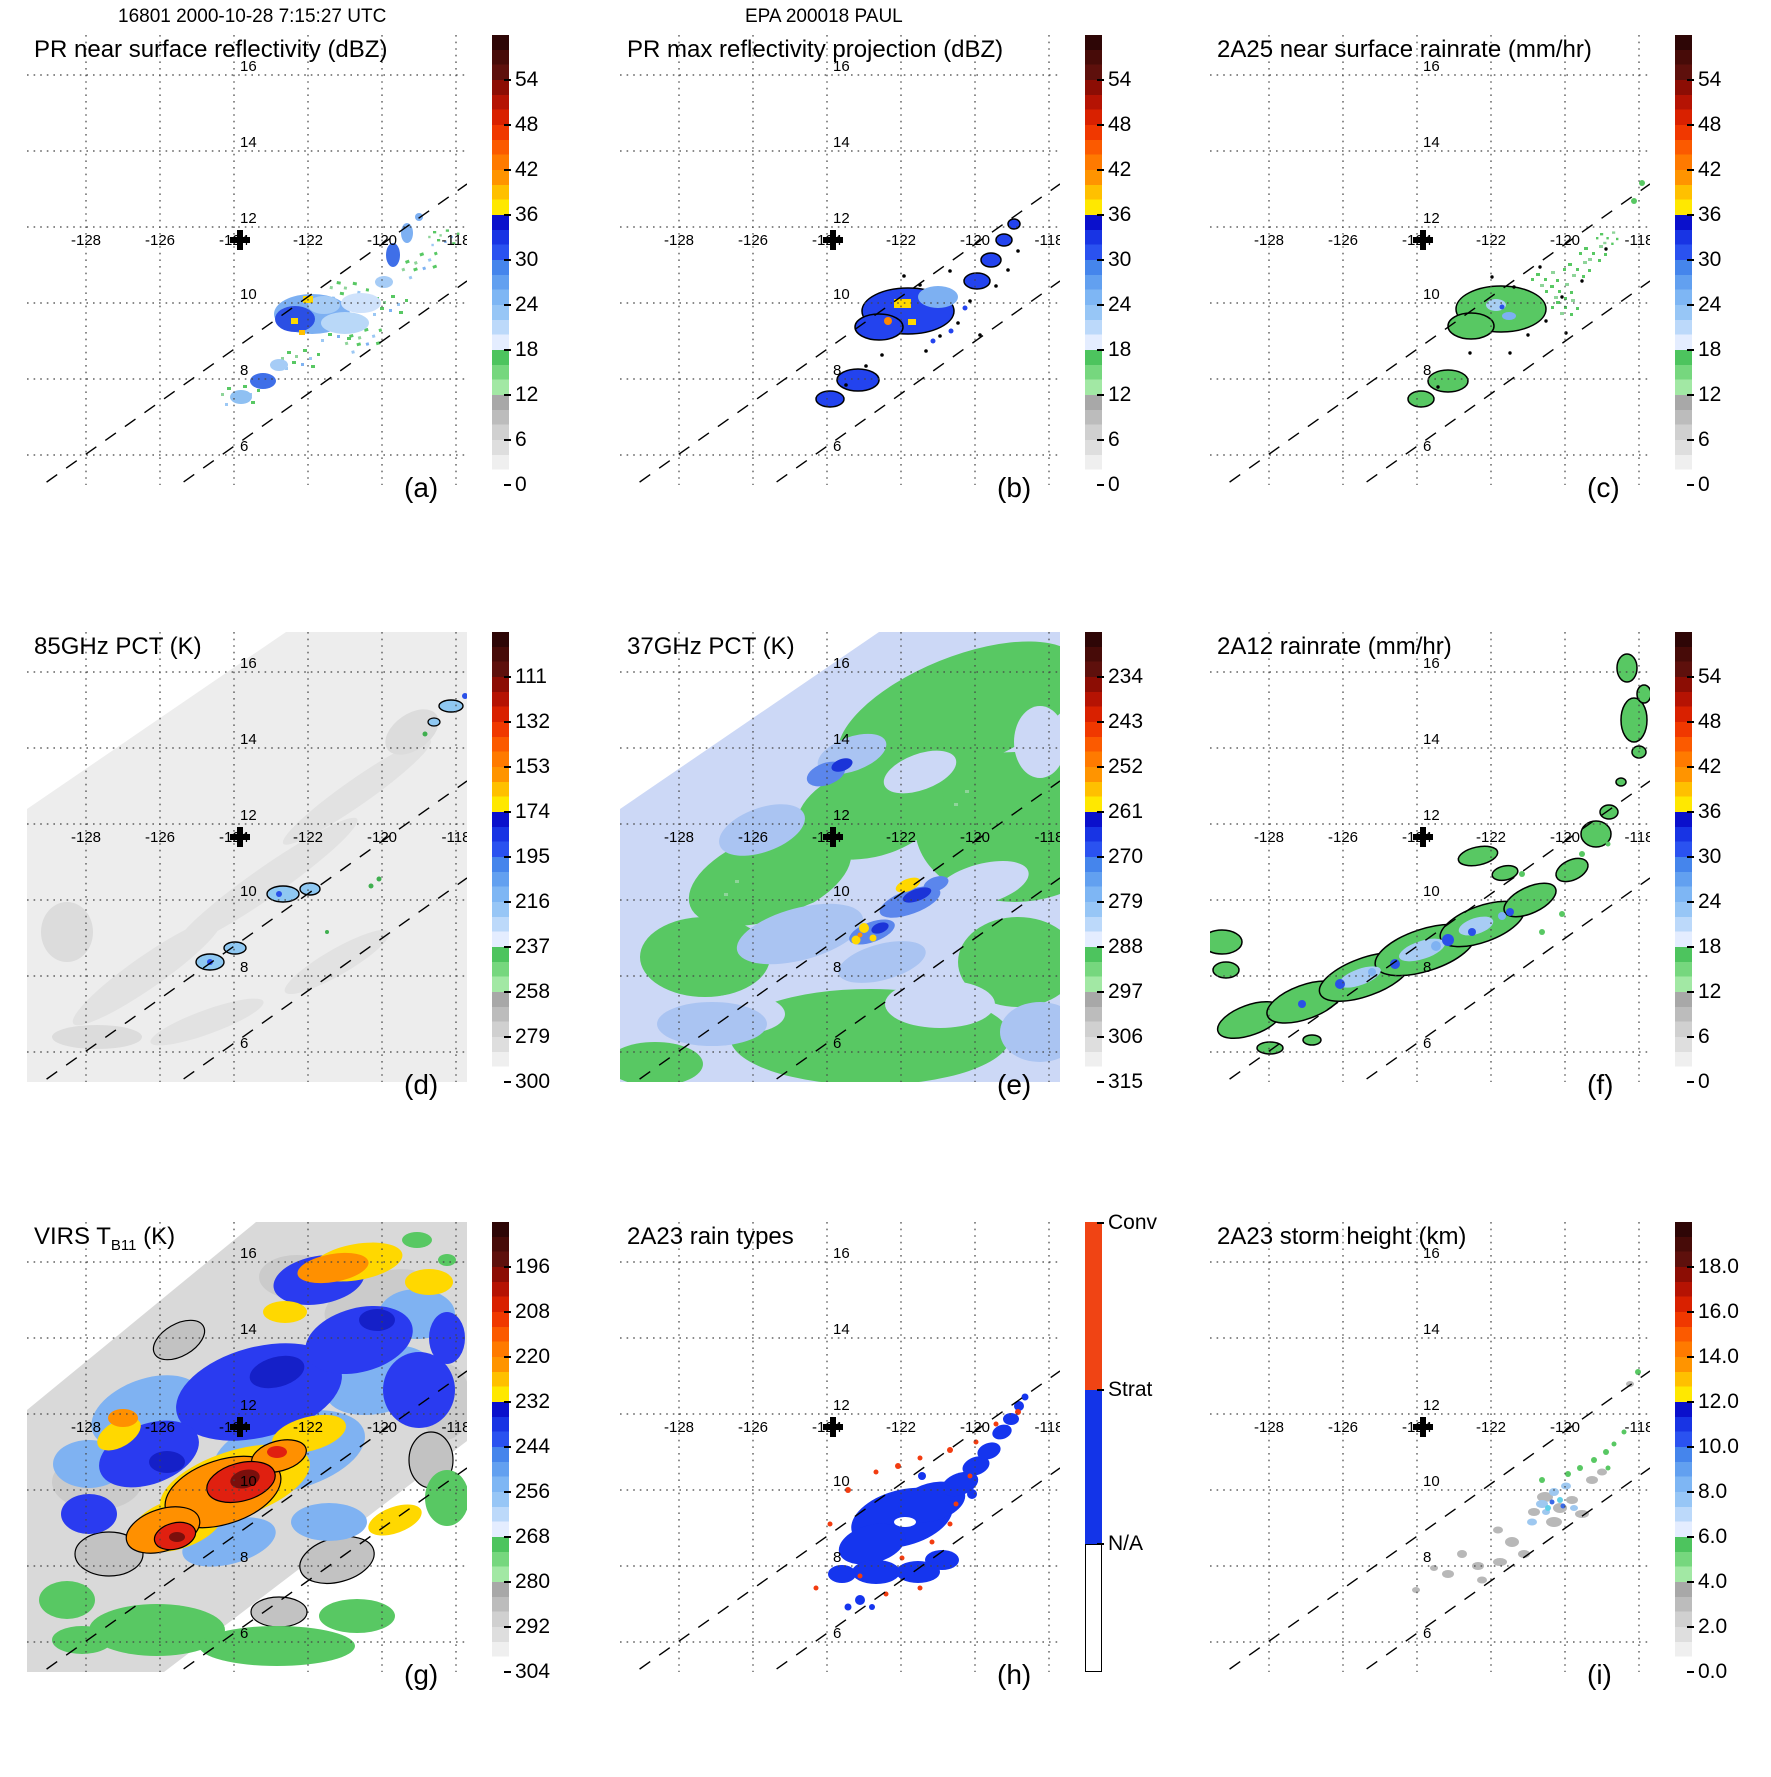 The width and height of the screenshot is (1771, 1777). Describe the element at coordinates (1014, 1674) in the screenshot. I see `panel-letter: (h)` at that location.